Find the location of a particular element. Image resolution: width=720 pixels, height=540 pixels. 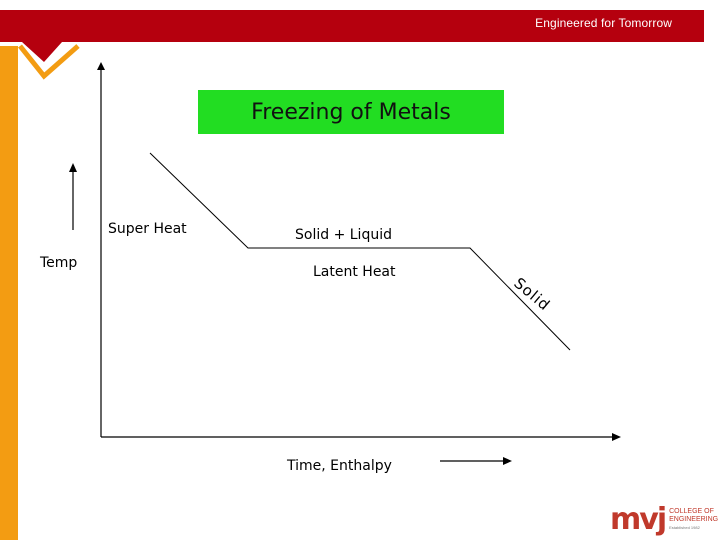

slide-title: Freezing of Metals is located at coordinates (351, 112).